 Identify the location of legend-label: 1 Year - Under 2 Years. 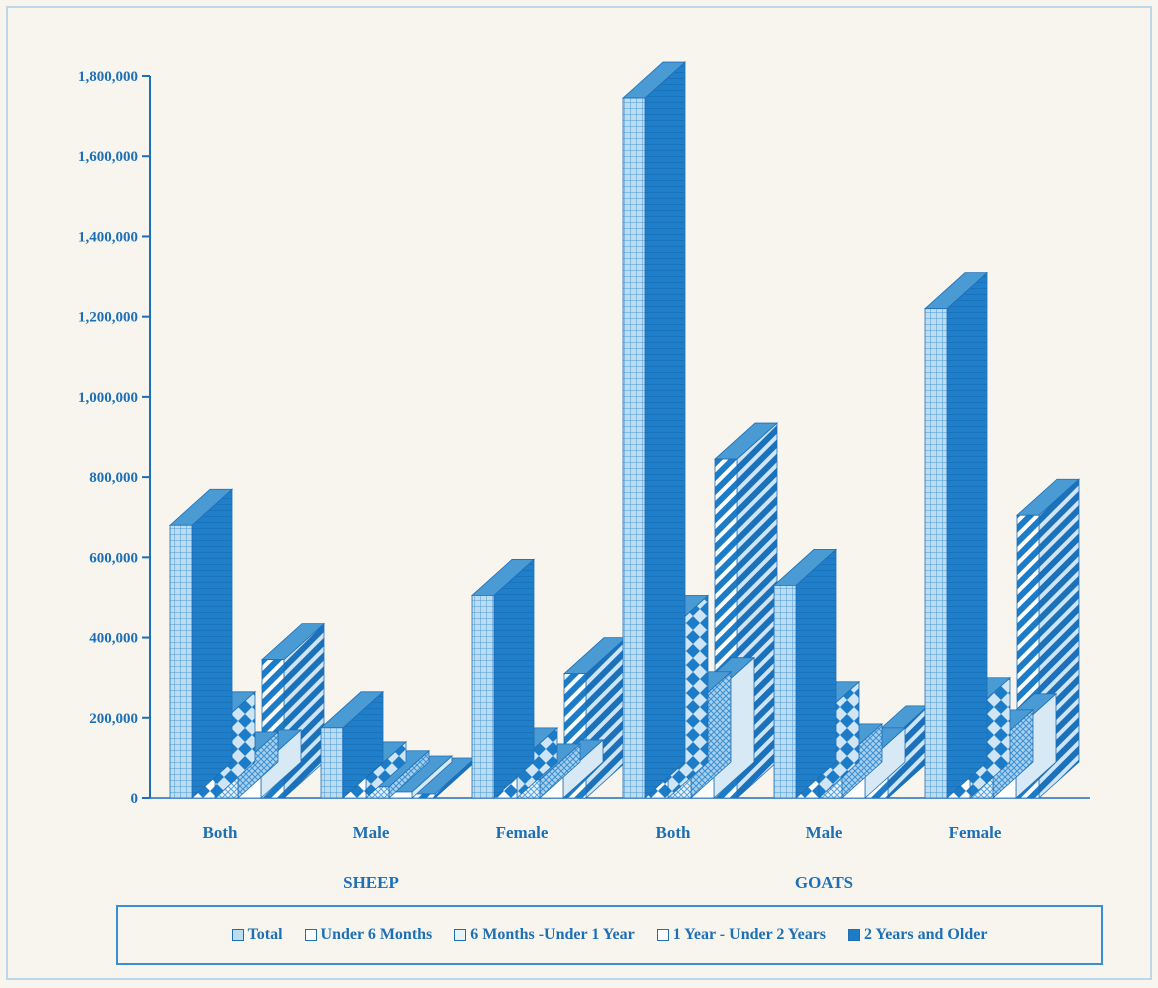
(749, 934).